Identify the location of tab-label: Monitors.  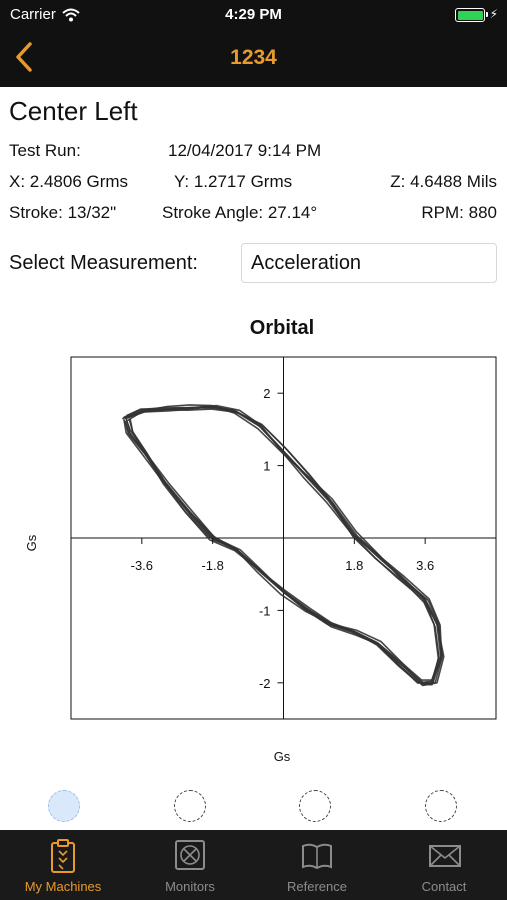
(190, 886).